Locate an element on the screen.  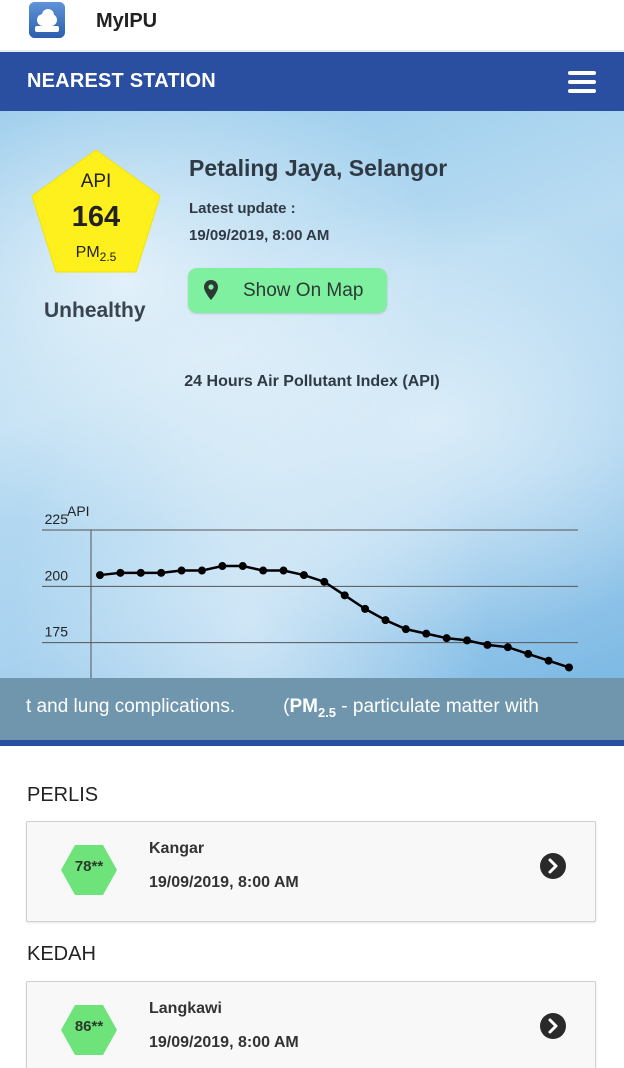
ticker-lead: t and lung complications. is located at coordinates (131, 706).